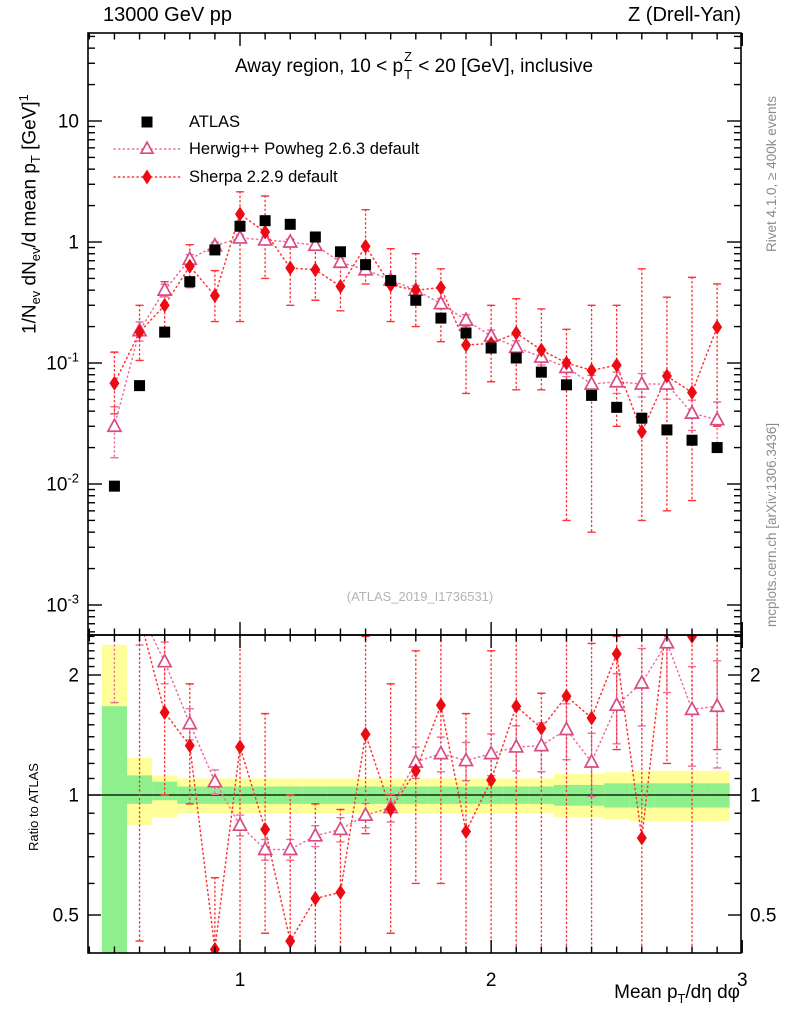  Describe the element at coordinates (771, 174) in the screenshot. I see `rivet-version-note: Rivet 4.1.0, ≥ 400k events` at that location.